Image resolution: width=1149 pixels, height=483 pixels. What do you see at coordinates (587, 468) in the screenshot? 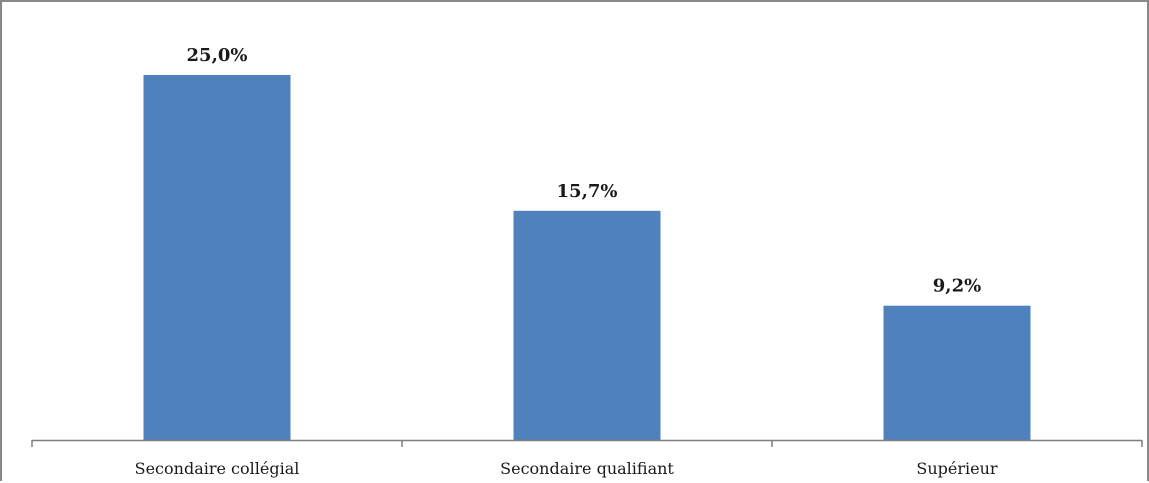
I see `category-label-2: Secondaire qualifiant` at bounding box center [587, 468].